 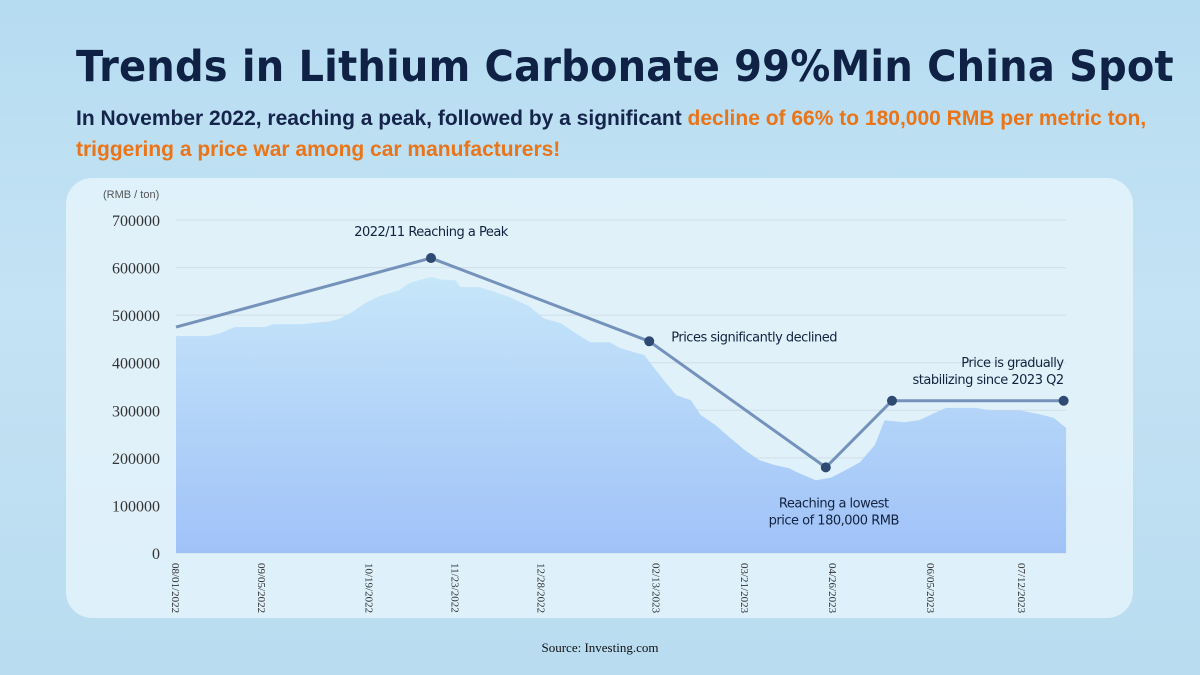 What do you see at coordinates (136, 364) in the screenshot?
I see `y-tick-label: 400000` at bounding box center [136, 364].